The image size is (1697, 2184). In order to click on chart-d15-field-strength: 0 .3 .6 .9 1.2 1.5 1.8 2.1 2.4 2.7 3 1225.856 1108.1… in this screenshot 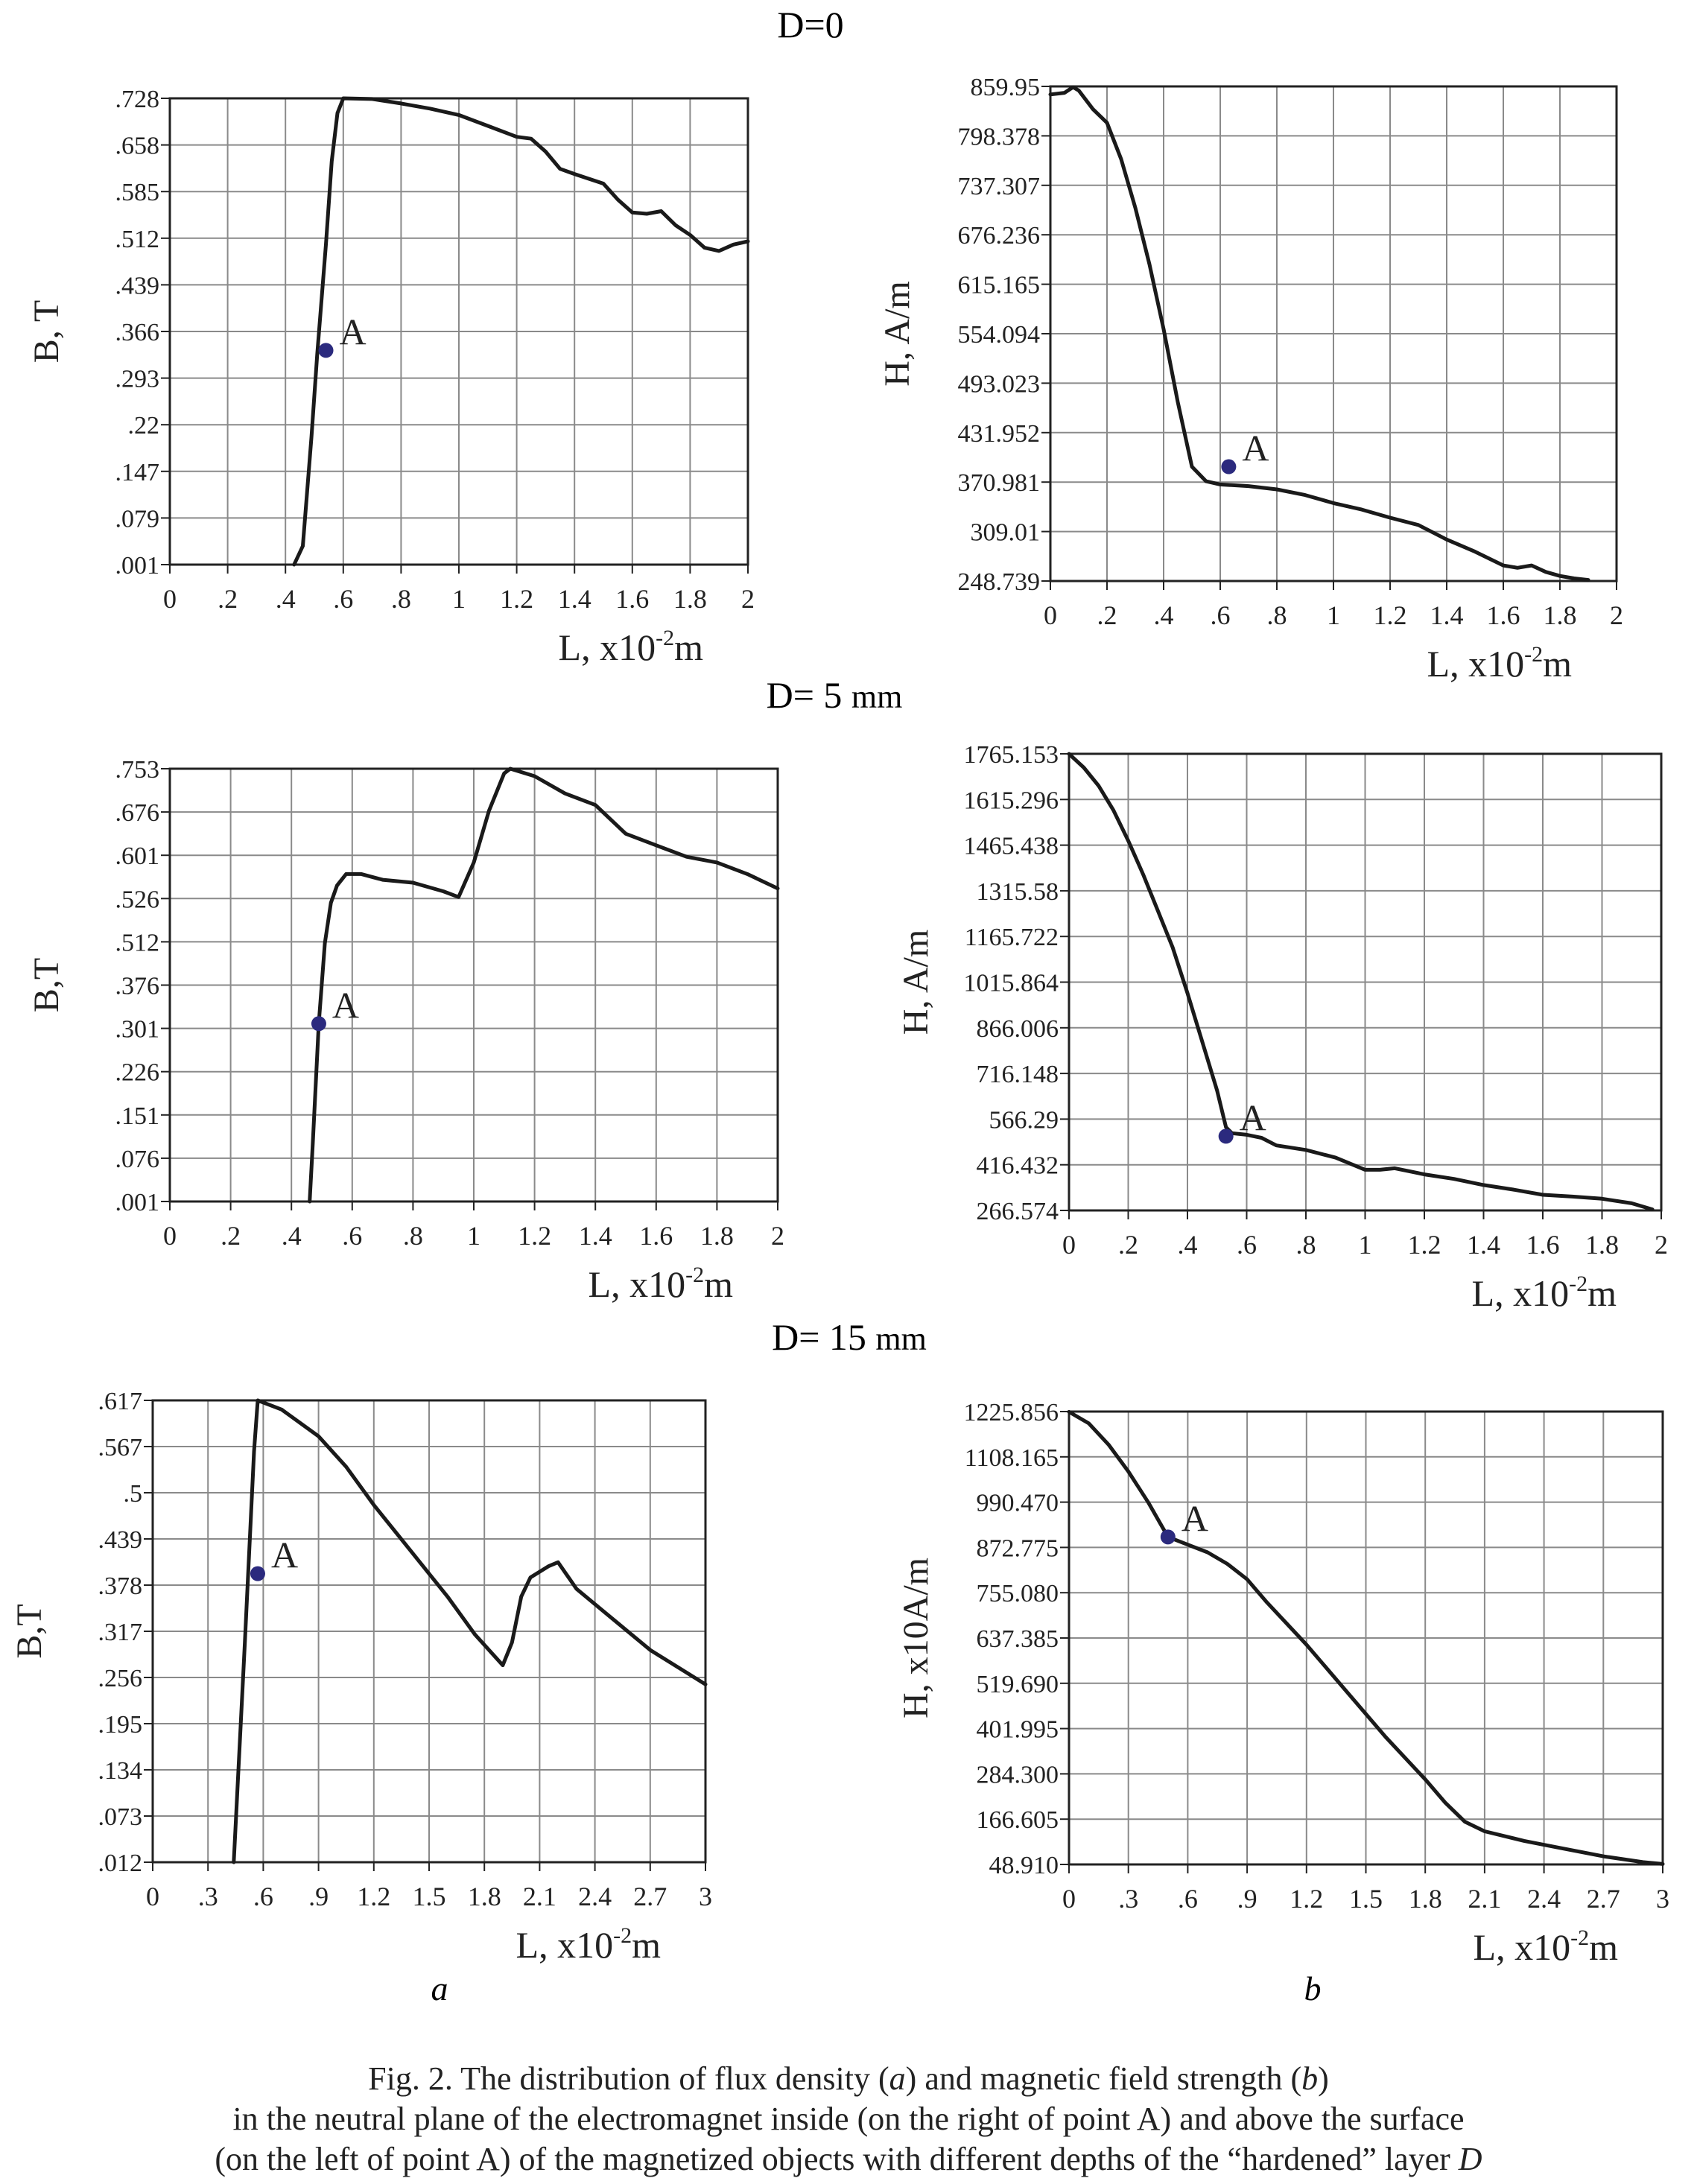, I will do `click(1282, 1683)`.